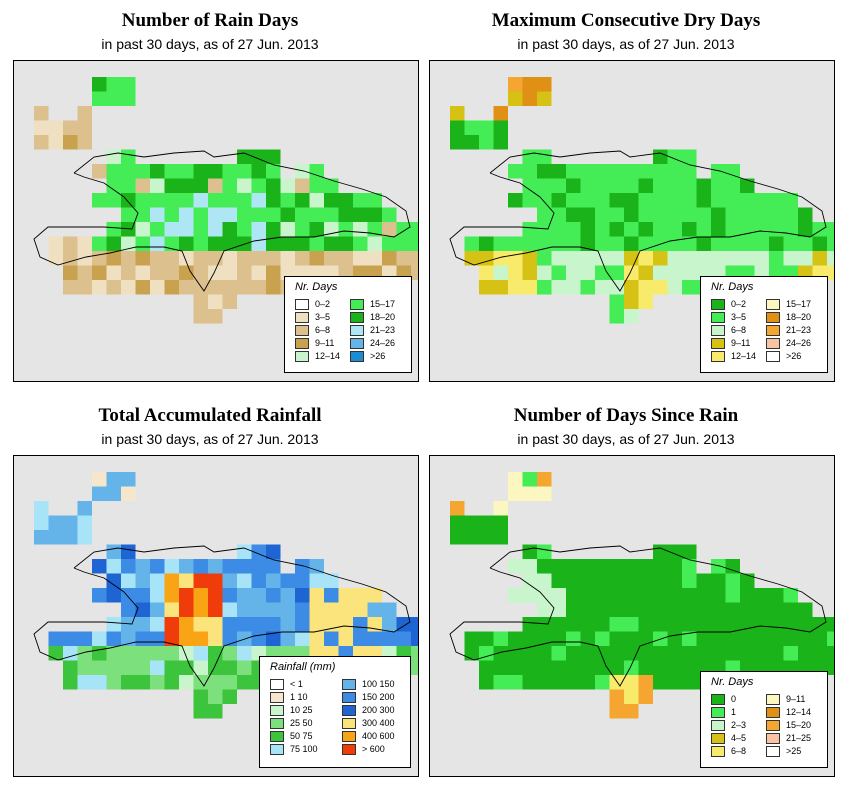 This screenshot has width=853, height=793. What do you see at coordinates (378, 684) in the screenshot?
I see `legend-label: 100 150` at bounding box center [378, 684].